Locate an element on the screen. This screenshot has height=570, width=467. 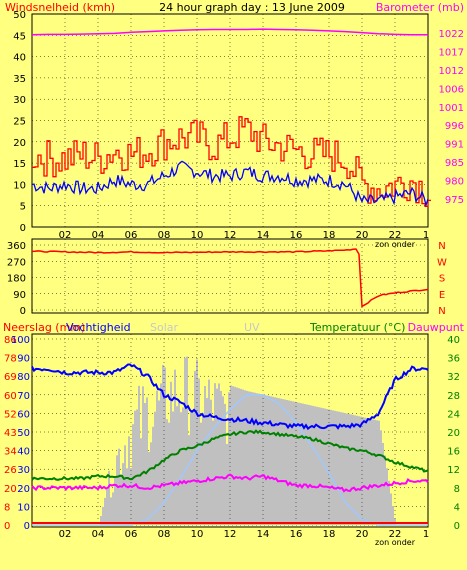
direction-tick-label: 90 is located at coordinates (19, 295).